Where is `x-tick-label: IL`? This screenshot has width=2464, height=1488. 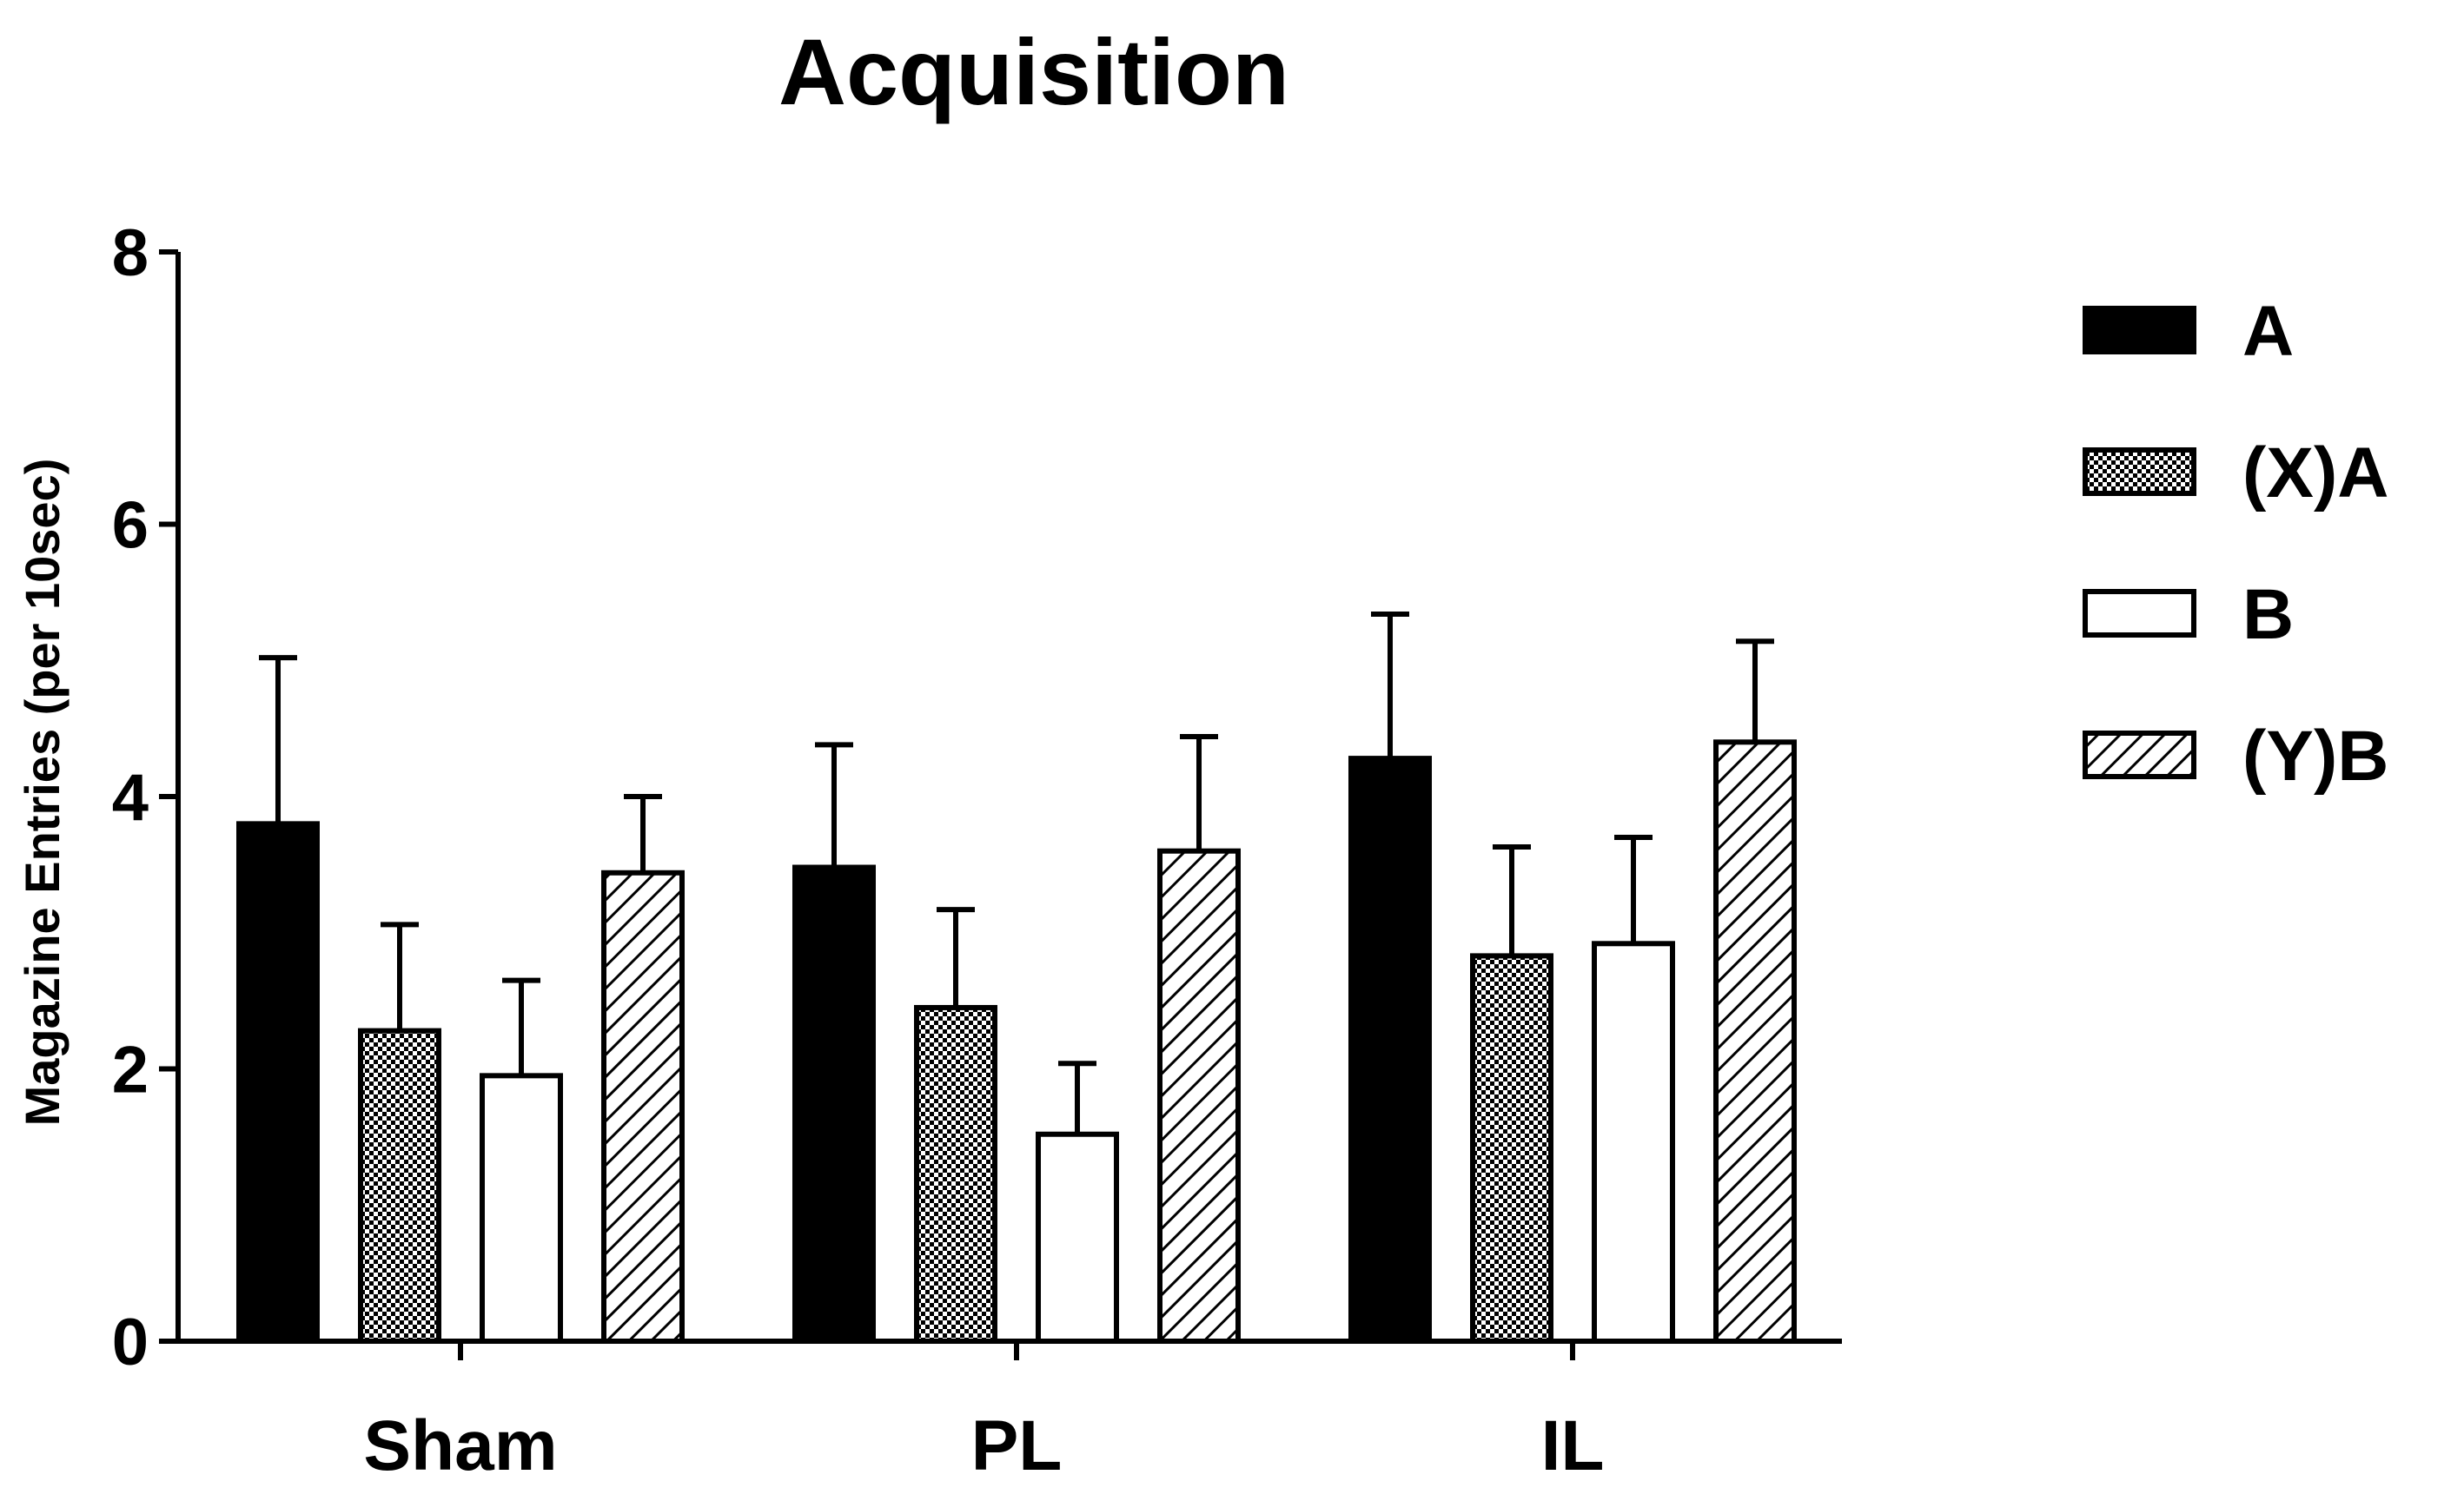 x-tick-label: IL is located at coordinates (1573, 1445).